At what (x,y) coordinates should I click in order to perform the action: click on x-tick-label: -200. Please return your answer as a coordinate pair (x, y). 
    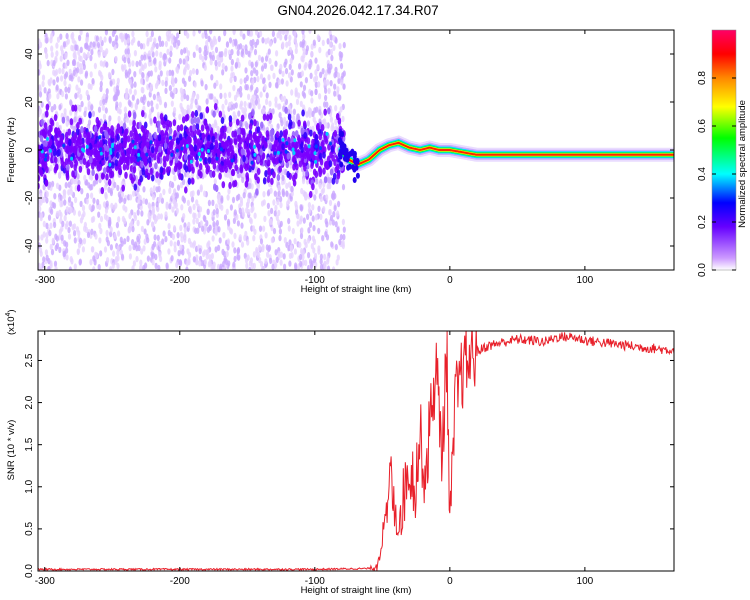
    Looking at the image, I should click on (180, 581).